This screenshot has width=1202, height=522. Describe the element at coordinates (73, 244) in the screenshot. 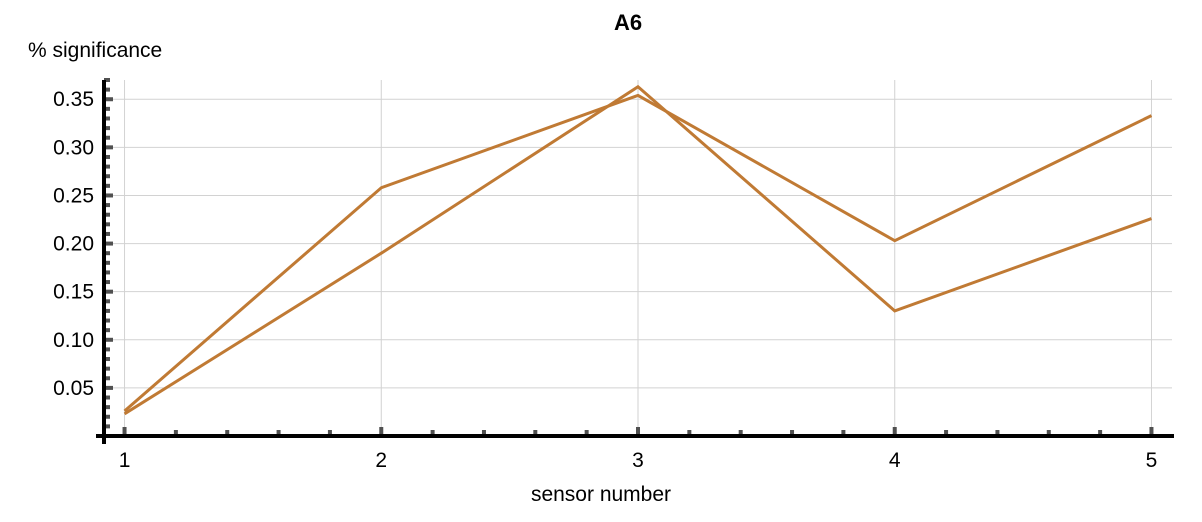

I see `y-tick-label: 0.20` at that location.